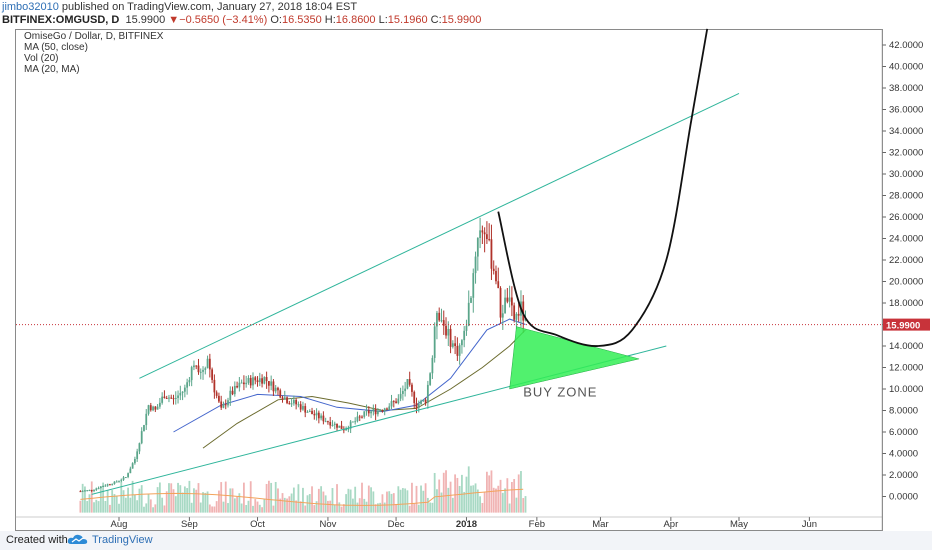 This screenshot has width=932, height=550. What do you see at coordinates (94, 36) in the screenshot?
I see `legend-main-series: OmiseGo / Dollar, D, BITFINEX` at bounding box center [94, 36].